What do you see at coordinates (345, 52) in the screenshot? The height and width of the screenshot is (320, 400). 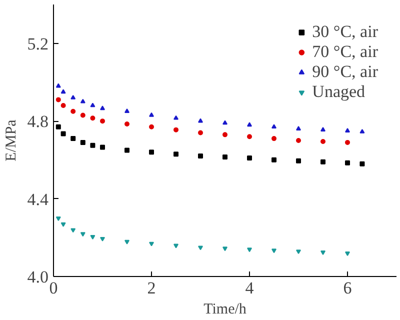 I see `legend-label: 70 °C, air` at bounding box center [345, 52].